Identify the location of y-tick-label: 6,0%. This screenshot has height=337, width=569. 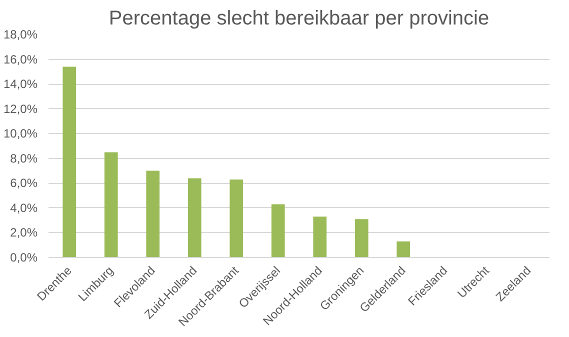
(24, 183).